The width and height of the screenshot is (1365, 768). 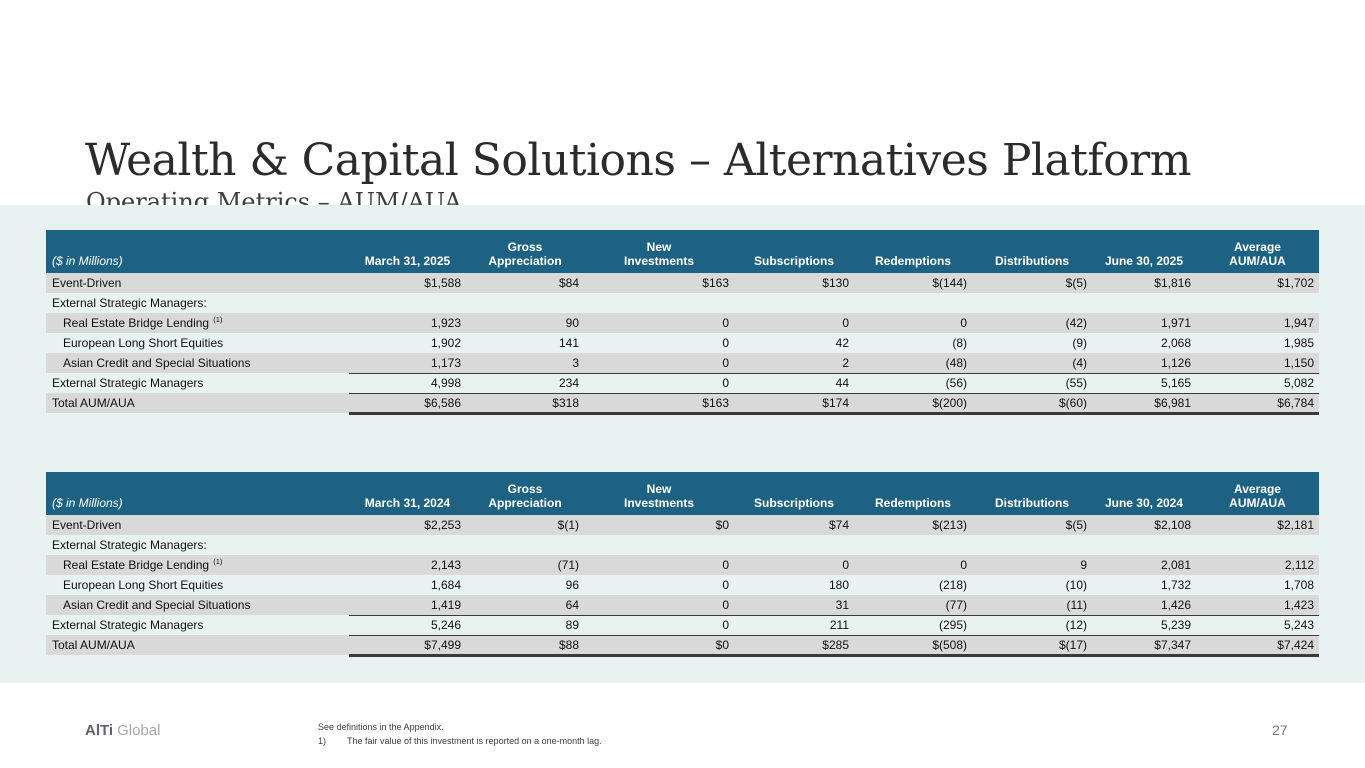 I want to click on row-label-cell: Total AUM/AUA, so click(x=197, y=645).